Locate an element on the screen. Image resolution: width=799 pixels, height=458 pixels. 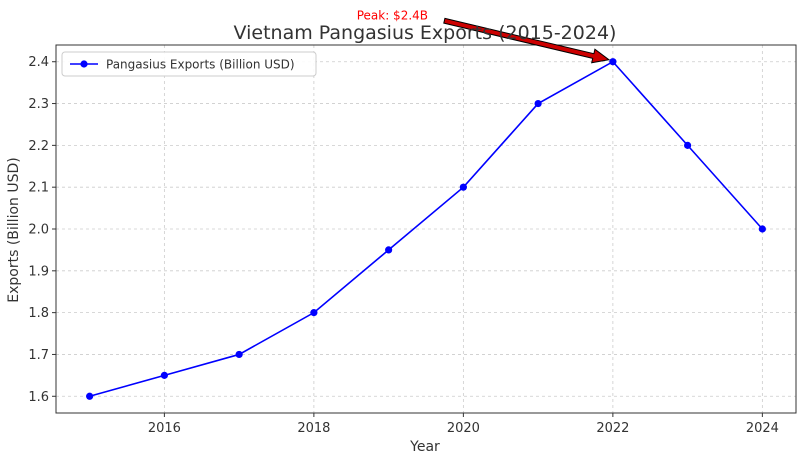
y-tick-label: 2.2 is located at coordinates (38, 146).